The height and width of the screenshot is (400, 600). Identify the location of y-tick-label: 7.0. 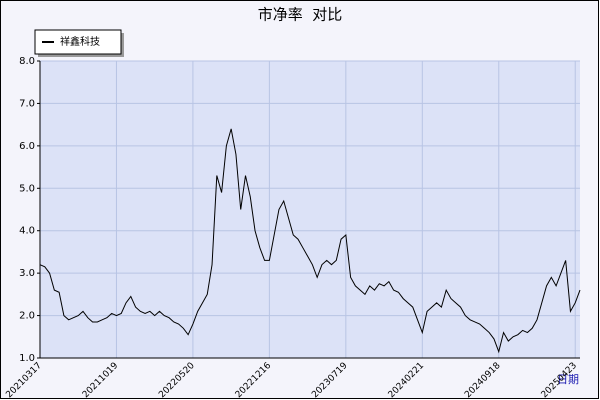
(27, 103).